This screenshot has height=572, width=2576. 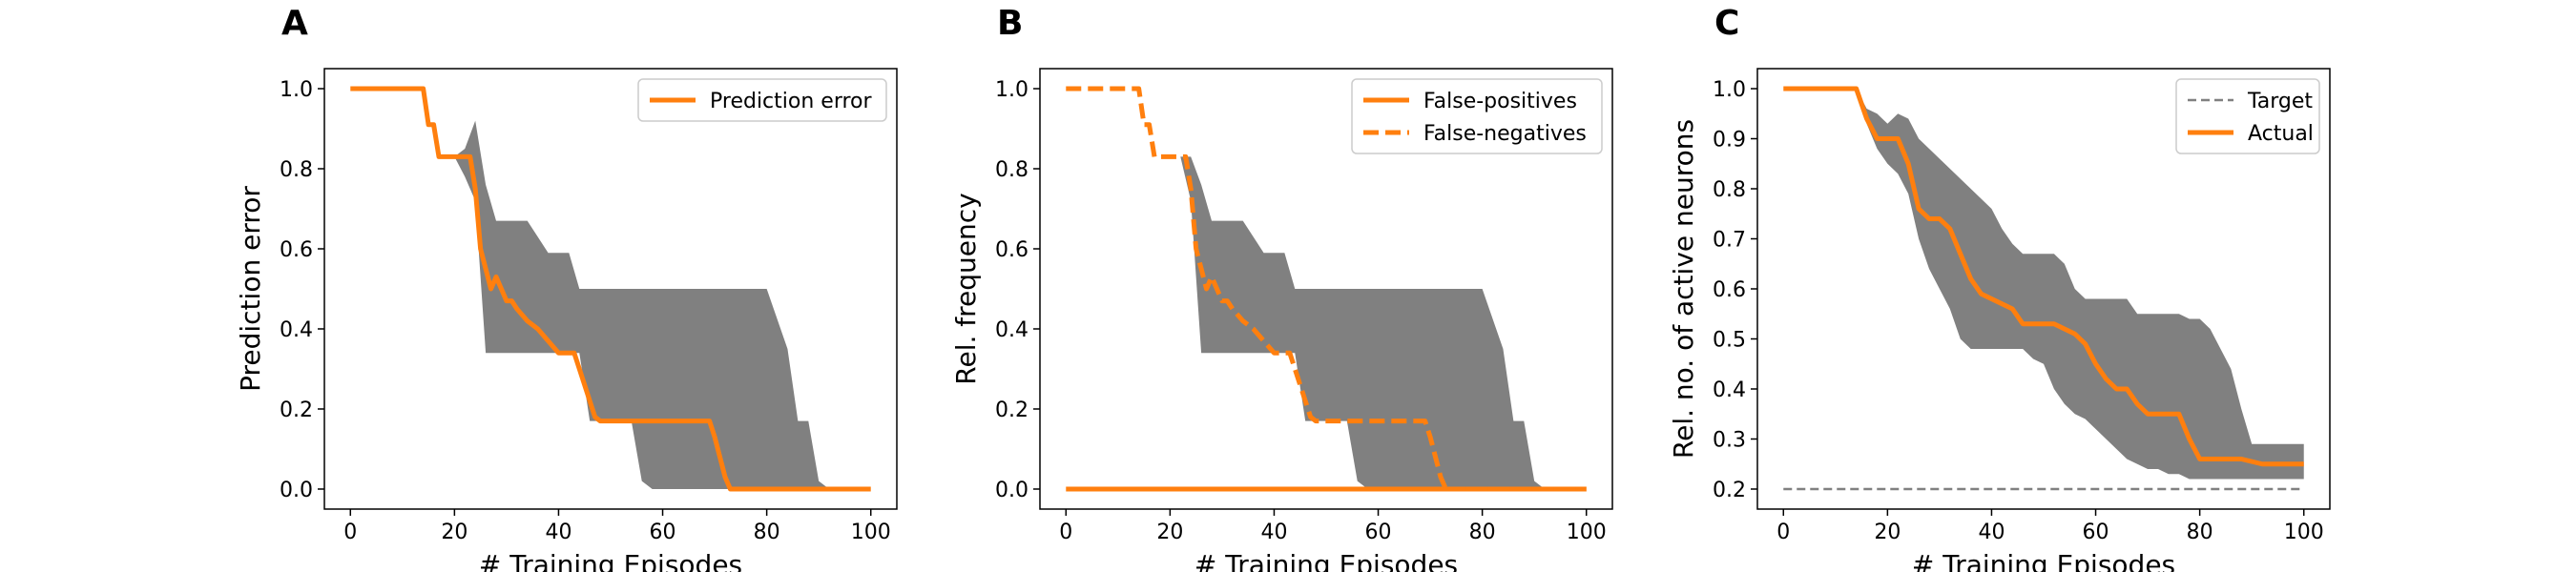 I want to click on panel-b-range-band, so click(x=1378, y=322).